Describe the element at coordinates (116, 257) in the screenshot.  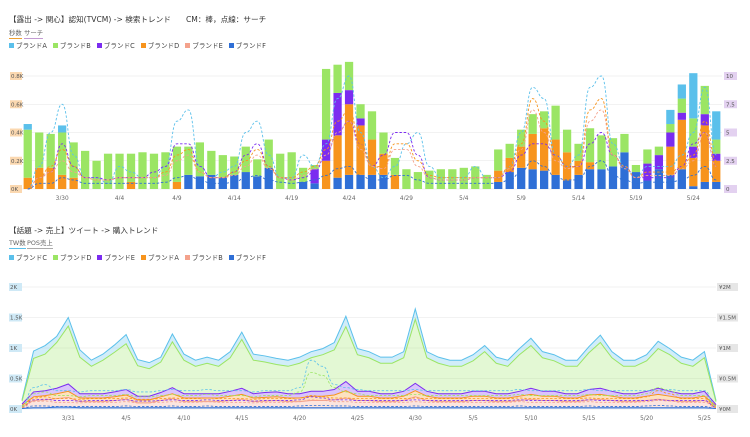
I see `chart2-legend-item: ブランドE` at that location.